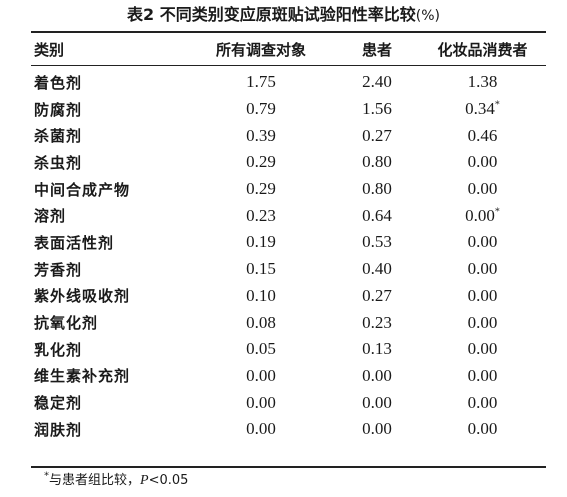 The height and width of the screenshot is (497, 567). Describe the element at coordinates (109, 429) in the screenshot. I see `cell-category: 润肤剂` at that location.